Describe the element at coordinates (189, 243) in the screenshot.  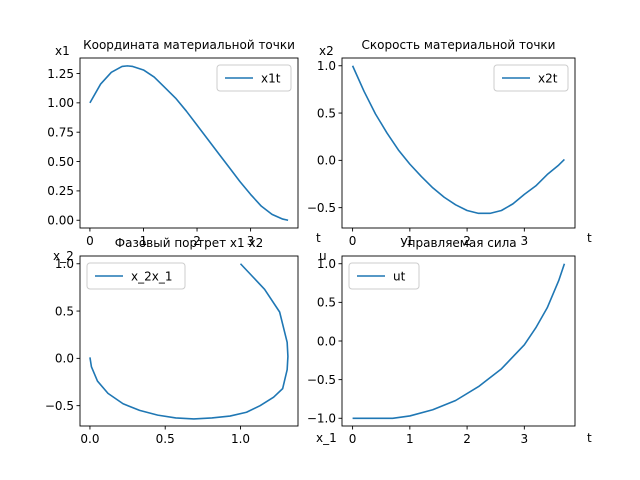
I see `subplot-title: Фазовый портрет x1 x2` at that location.